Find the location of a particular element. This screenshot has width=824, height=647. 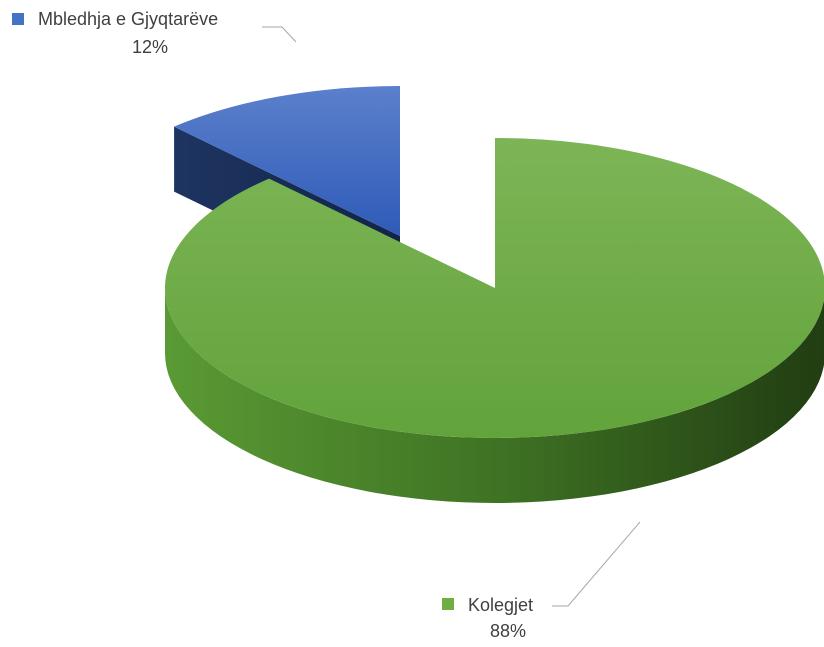

value-label: 12% is located at coordinates (150, 47).